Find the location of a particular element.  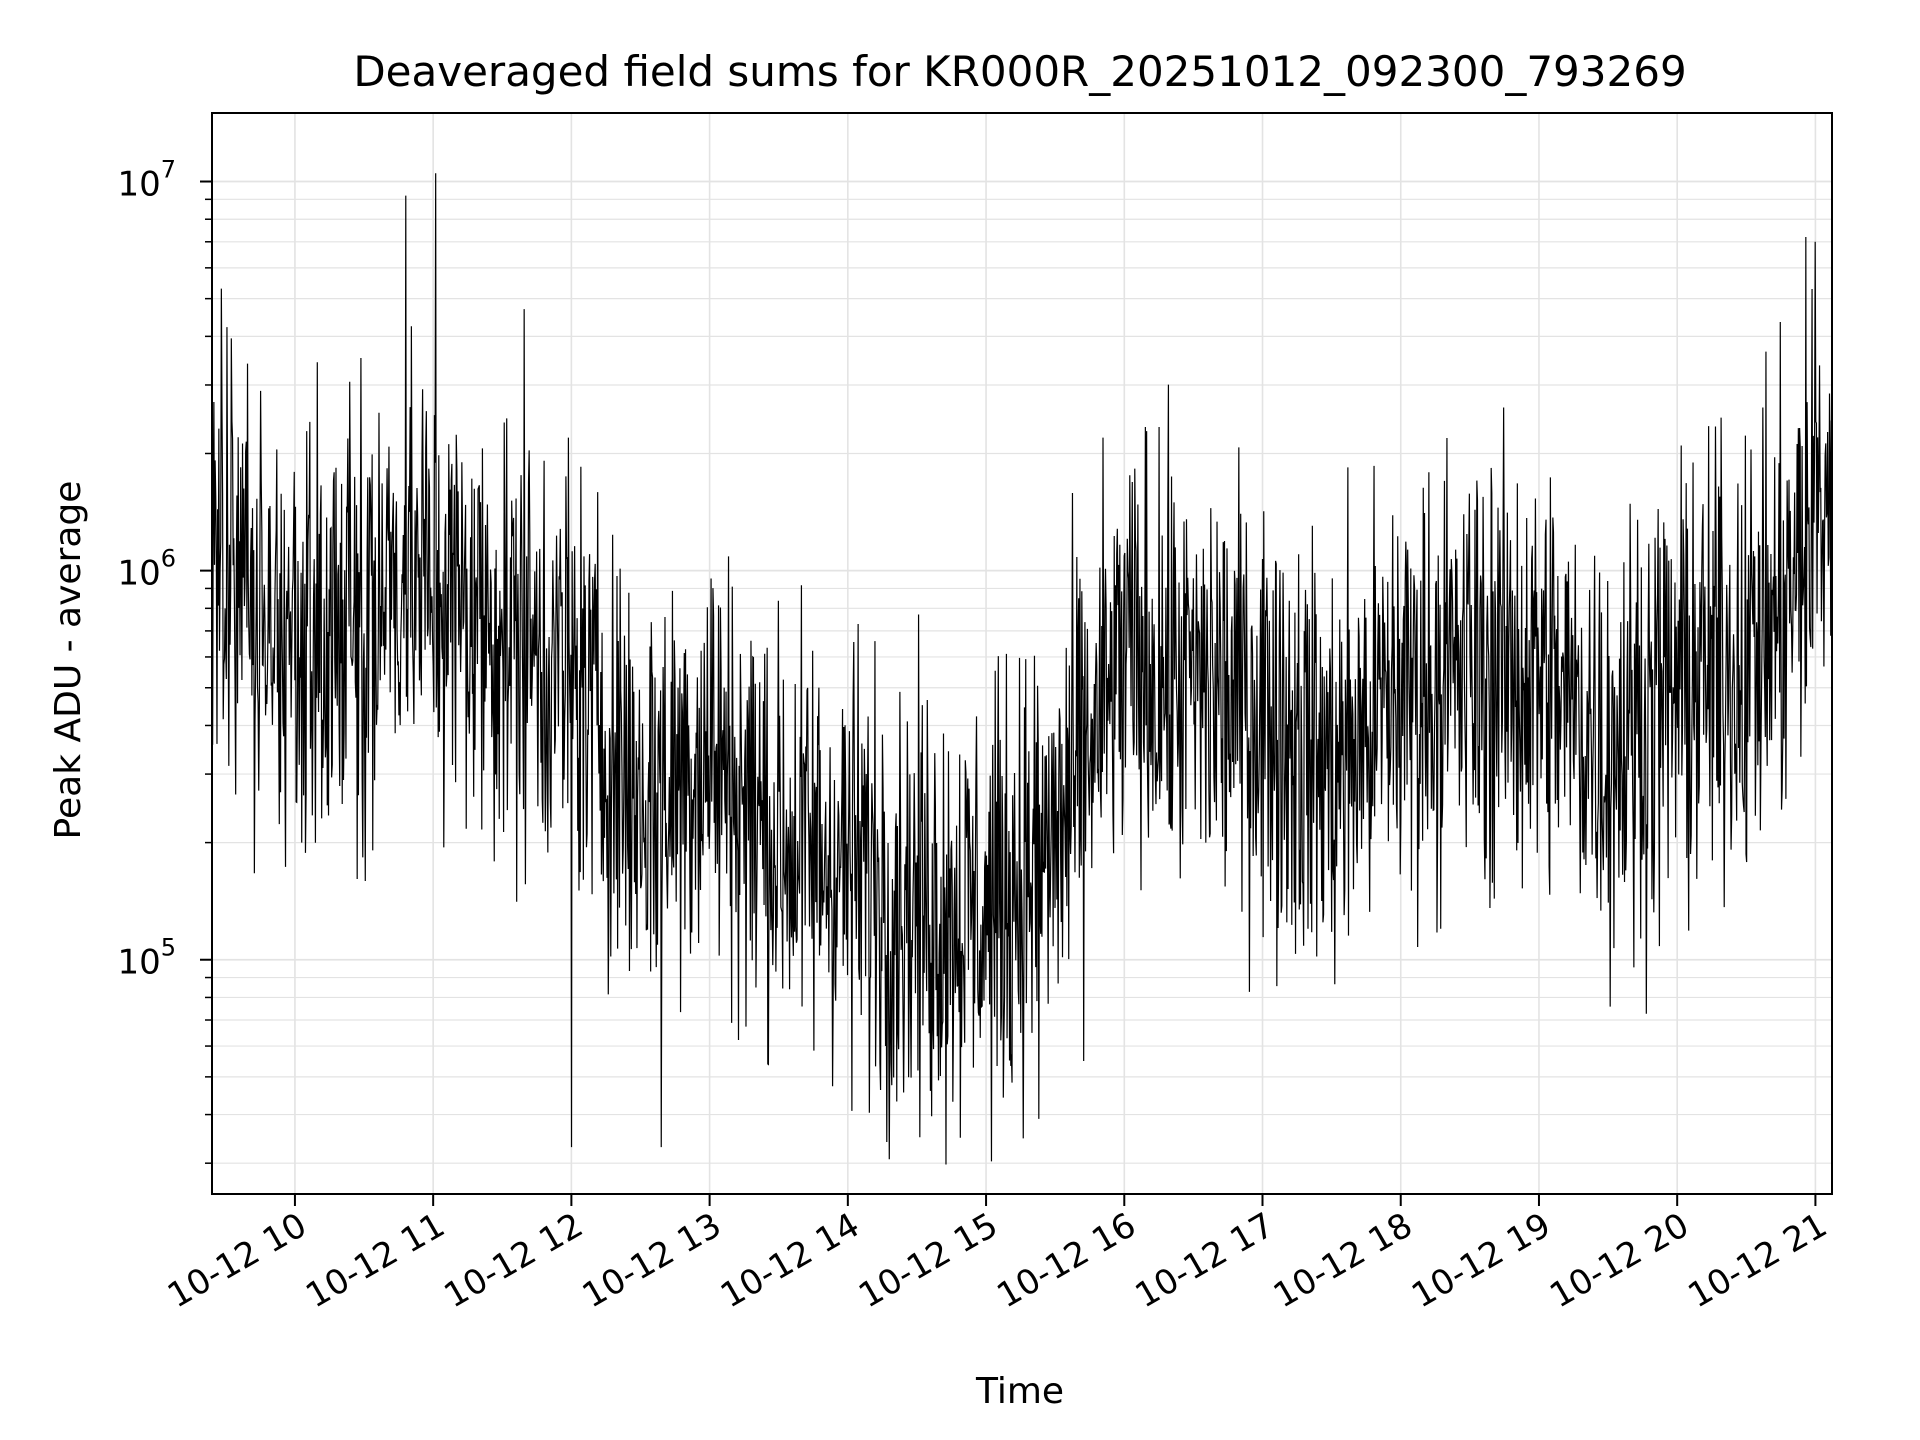

y-tick-exponent: 5 is located at coordinates (168, 948).